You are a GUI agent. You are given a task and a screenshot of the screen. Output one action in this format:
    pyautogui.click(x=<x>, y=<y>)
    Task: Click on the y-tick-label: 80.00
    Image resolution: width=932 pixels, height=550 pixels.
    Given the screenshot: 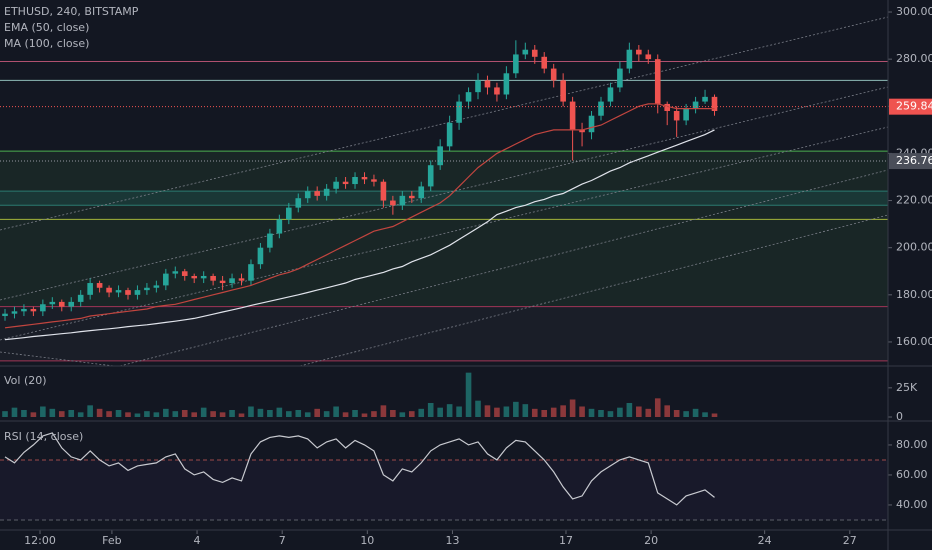 What is the action you would take?
    pyautogui.click(x=912, y=444)
    